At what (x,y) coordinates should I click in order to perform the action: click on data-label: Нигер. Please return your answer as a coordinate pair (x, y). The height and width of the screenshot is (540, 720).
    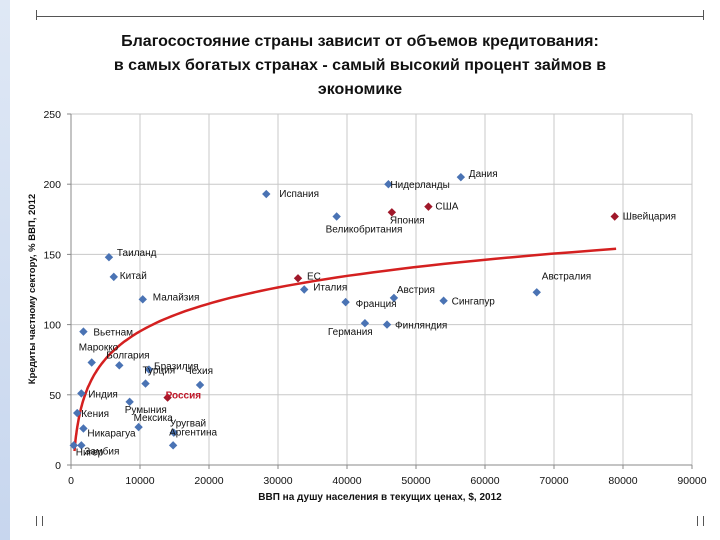
    Looking at the image, I should click on (90, 452).